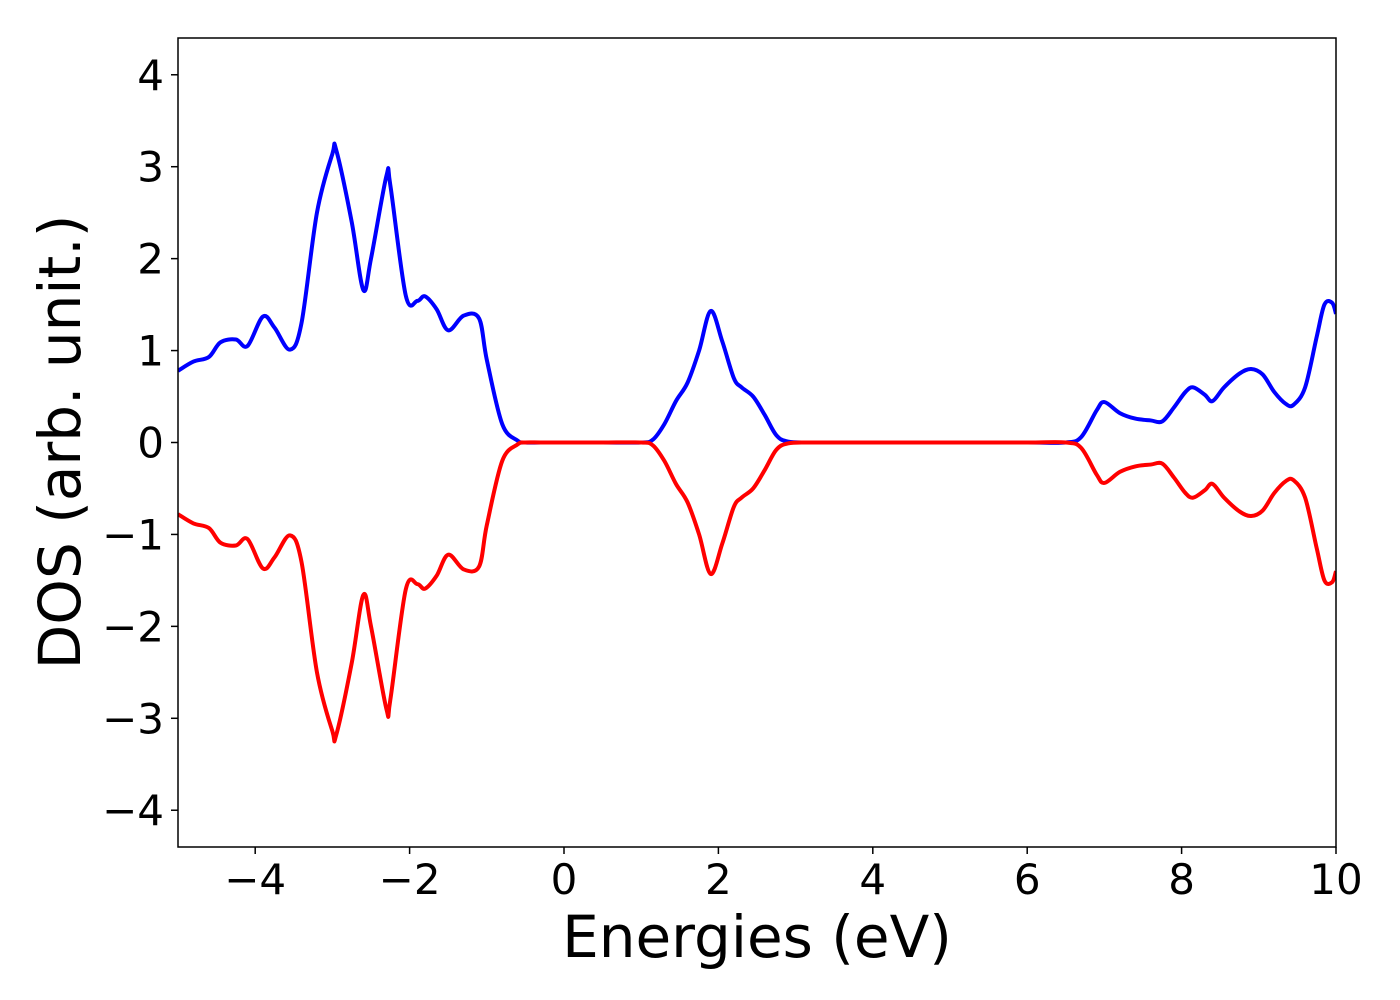 The image size is (1400, 1000). What do you see at coordinates (150, 259) in the screenshot?
I see `y-tick-label: 2` at bounding box center [150, 259].